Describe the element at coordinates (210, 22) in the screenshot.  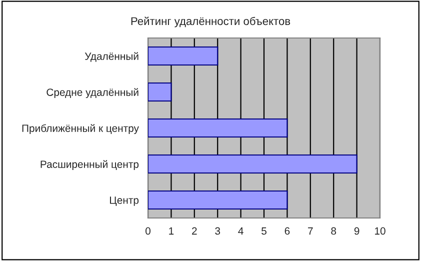
I see `chart-title: Рейтинг удалённости объектов` at that location.